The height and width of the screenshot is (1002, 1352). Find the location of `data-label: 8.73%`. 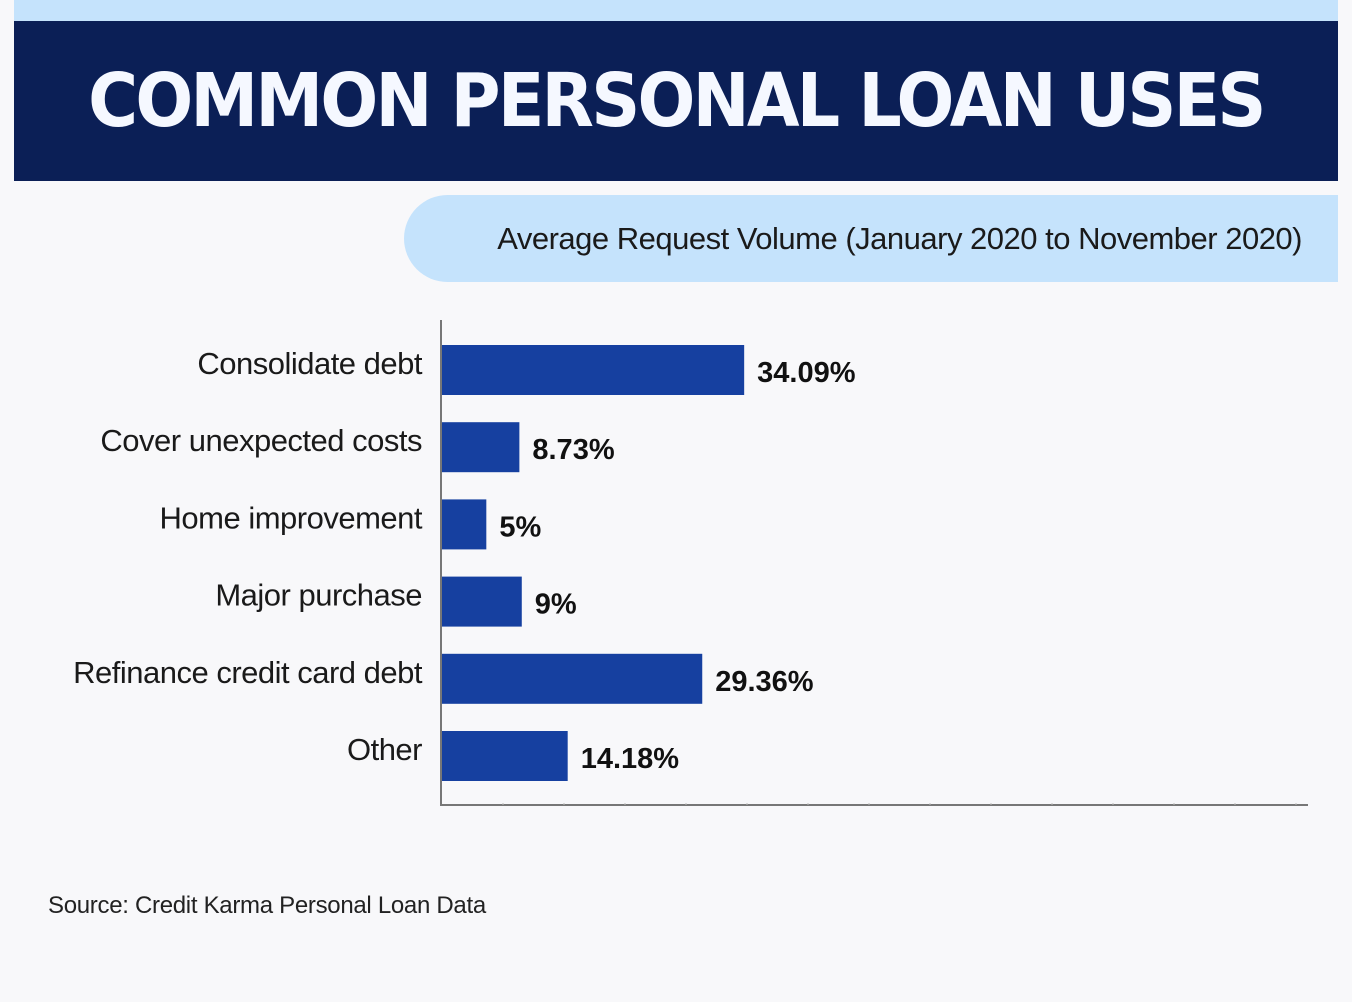

data-label: 8.73% is located at coordinates (573, 450).